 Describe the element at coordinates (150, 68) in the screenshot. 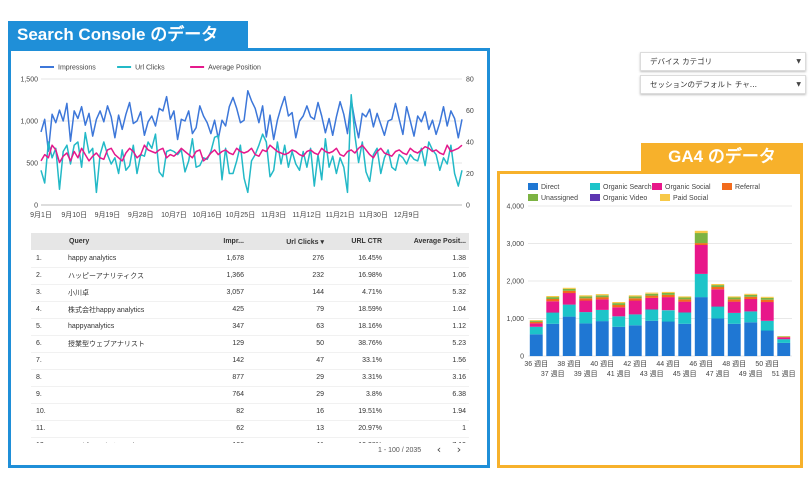

I see `legend-label: Url Clicks` at that location.